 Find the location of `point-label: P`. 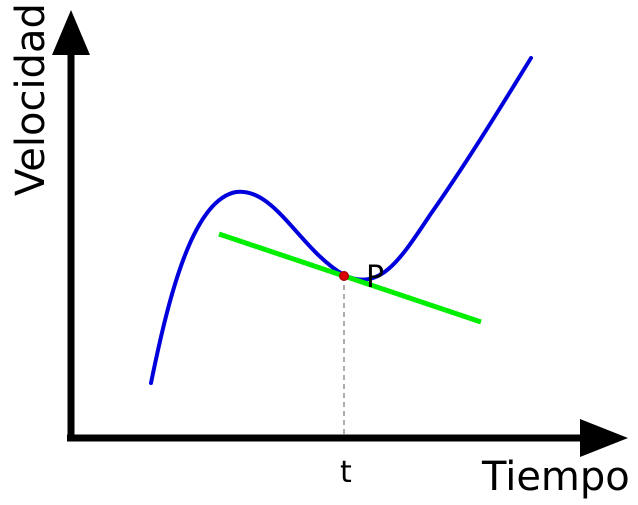

point-label: P is located at coordinates (375, 277).